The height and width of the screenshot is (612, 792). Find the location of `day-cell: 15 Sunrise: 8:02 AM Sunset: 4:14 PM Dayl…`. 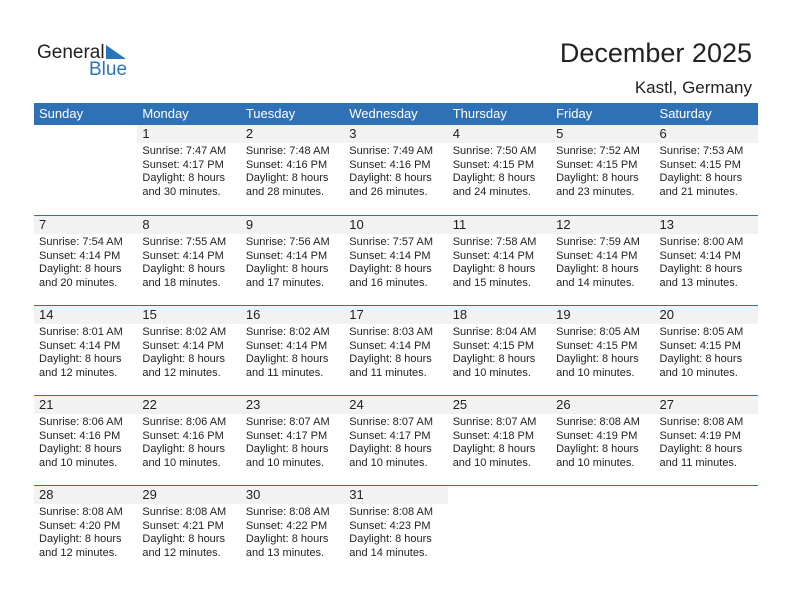

day-cell: 15 Sunrise: 8:02 AM Sunset: 4:14 PM Dayl… is located at coordinates (189, 350).